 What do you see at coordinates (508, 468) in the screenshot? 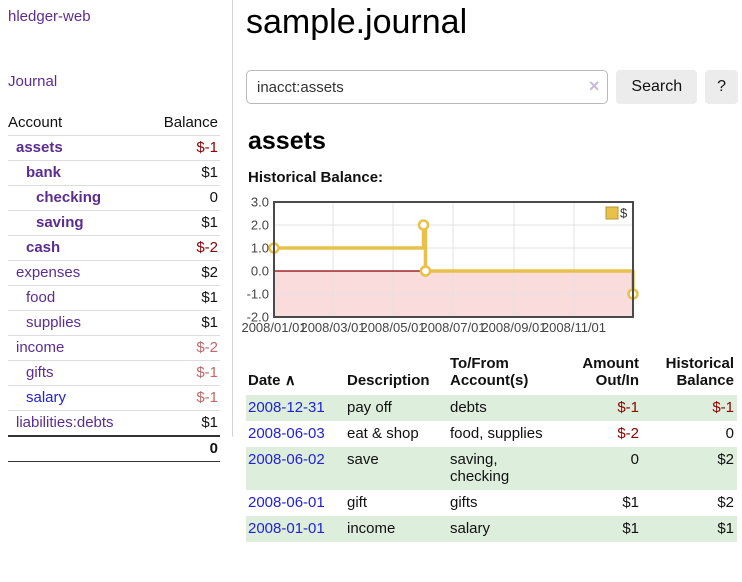
I see `register-accounts: saving, checking` at bounding box center [508, 468].